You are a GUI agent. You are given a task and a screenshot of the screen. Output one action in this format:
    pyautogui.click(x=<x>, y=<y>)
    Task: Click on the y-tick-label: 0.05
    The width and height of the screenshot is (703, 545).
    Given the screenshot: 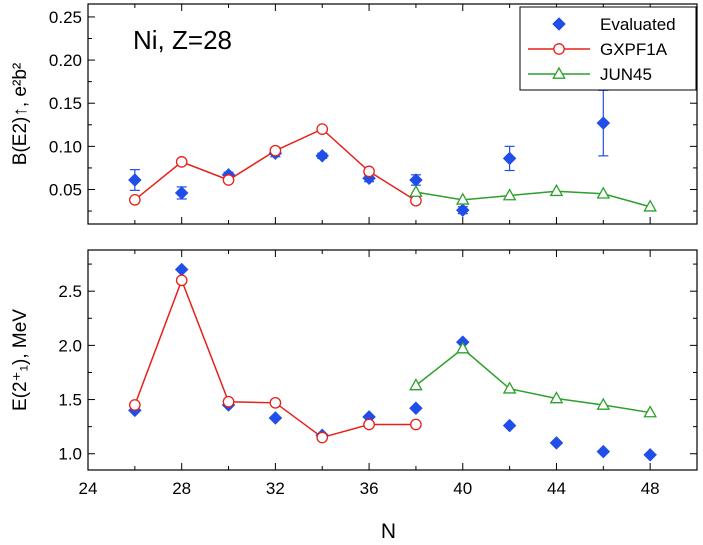 What is the action you would take?
    pyautogui.click(x=65, y=189)
    